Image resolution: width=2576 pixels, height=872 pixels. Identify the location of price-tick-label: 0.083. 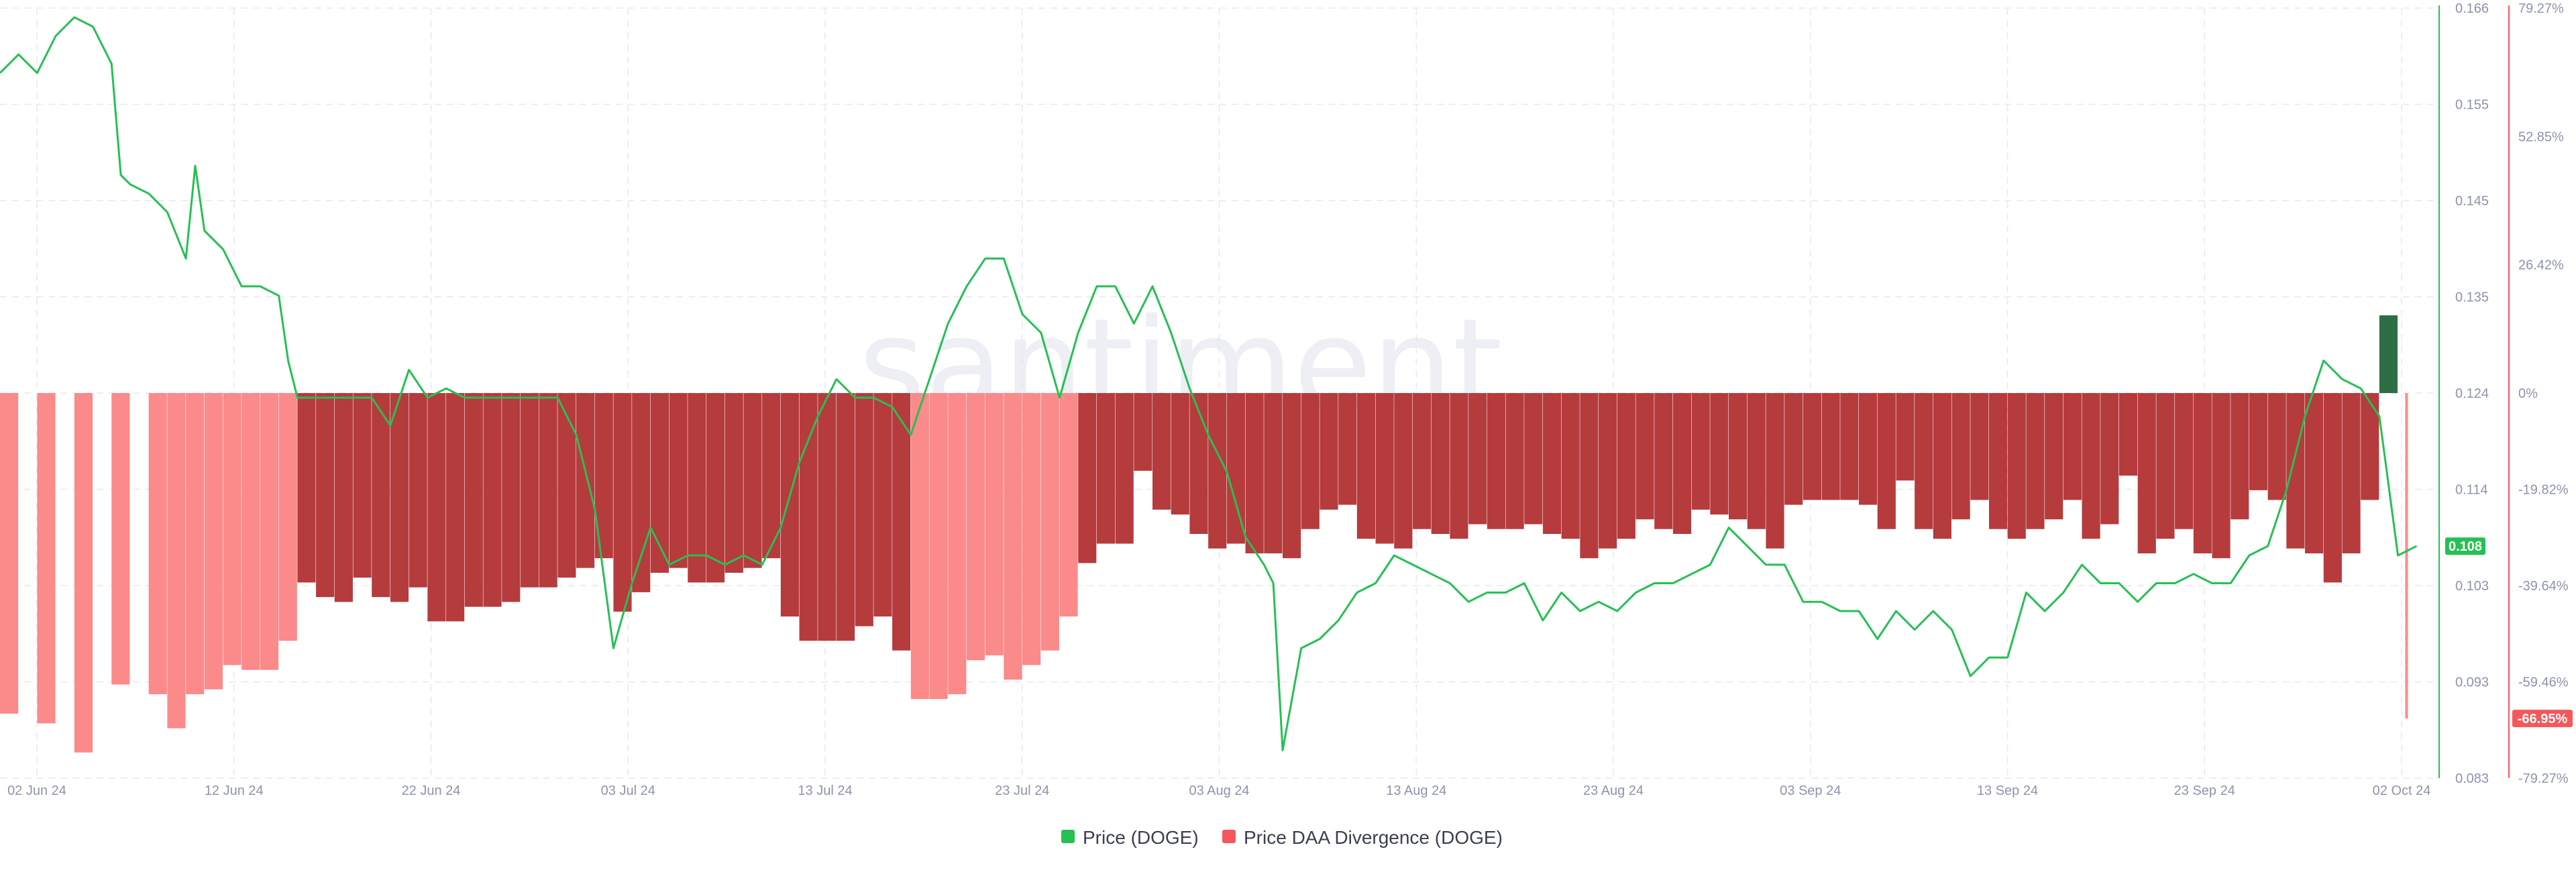
(2472, 778).